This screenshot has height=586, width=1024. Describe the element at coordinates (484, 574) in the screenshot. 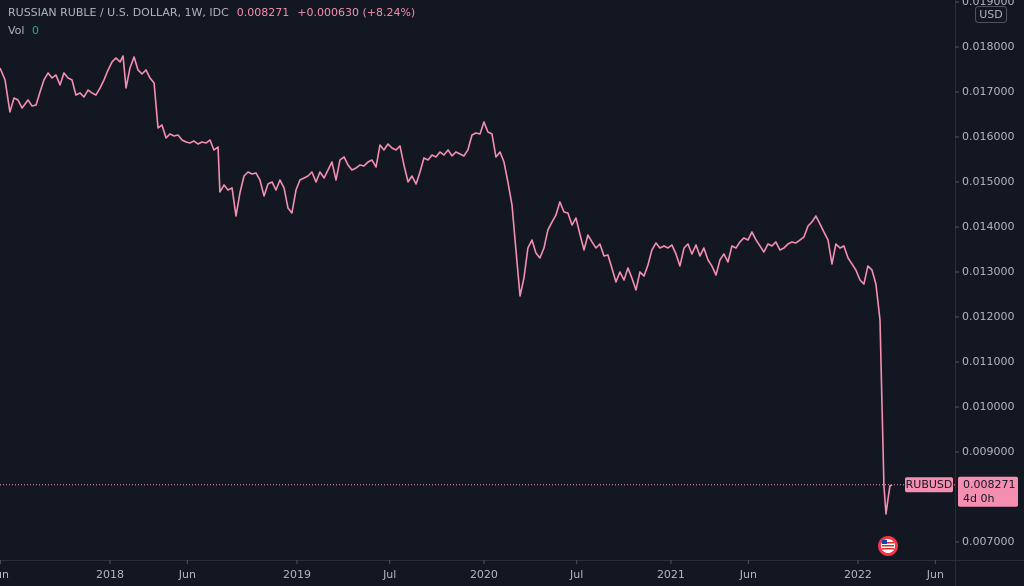

I see `x-tick-label: 2020` at that location.